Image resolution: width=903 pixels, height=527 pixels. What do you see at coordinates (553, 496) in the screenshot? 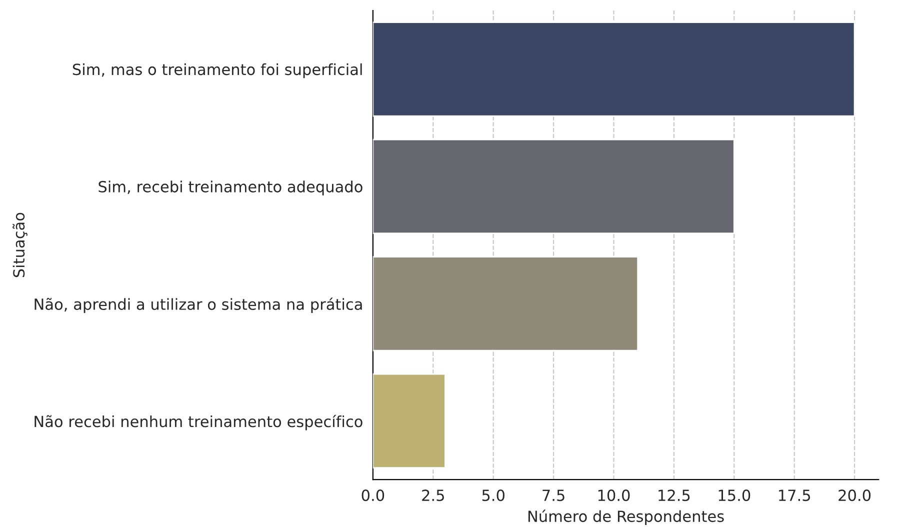
I see `x-tick-label: 7.5` at bounding box center [553, 496].